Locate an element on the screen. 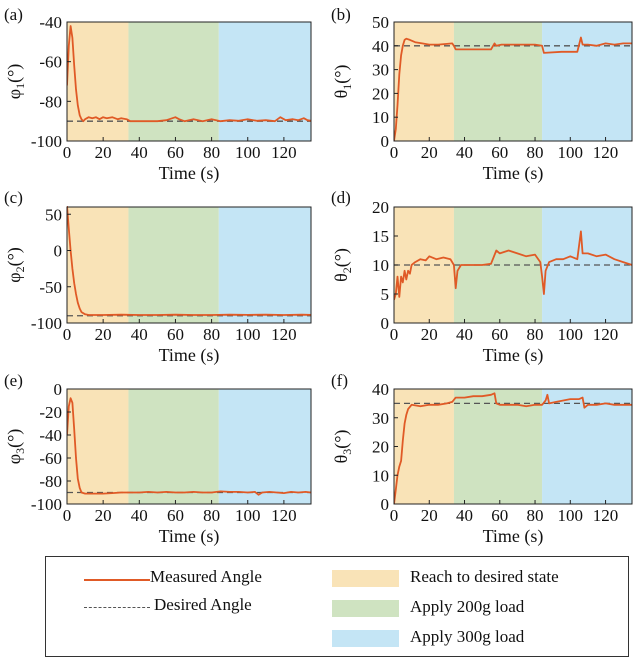 This screenshot has width=634, height=662. legend-load200-swatch is located at coordinates (365, 608).